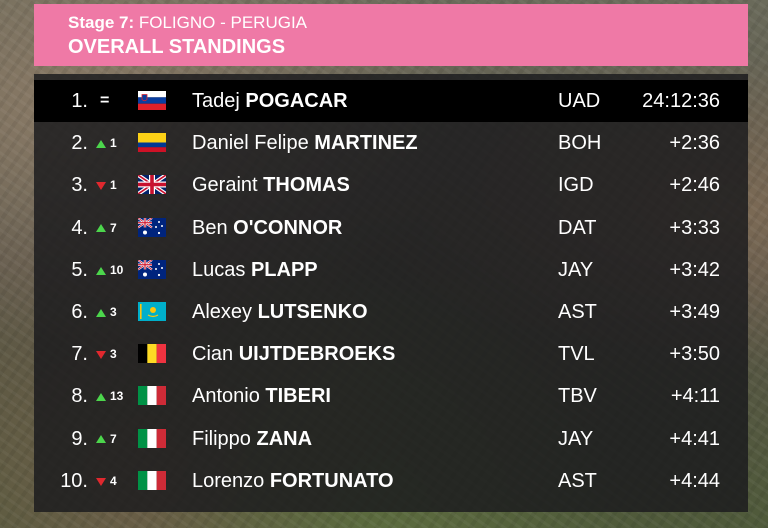 The image size is (768, 528). I want to click on time-gap: +4:41, so click(694, 438).